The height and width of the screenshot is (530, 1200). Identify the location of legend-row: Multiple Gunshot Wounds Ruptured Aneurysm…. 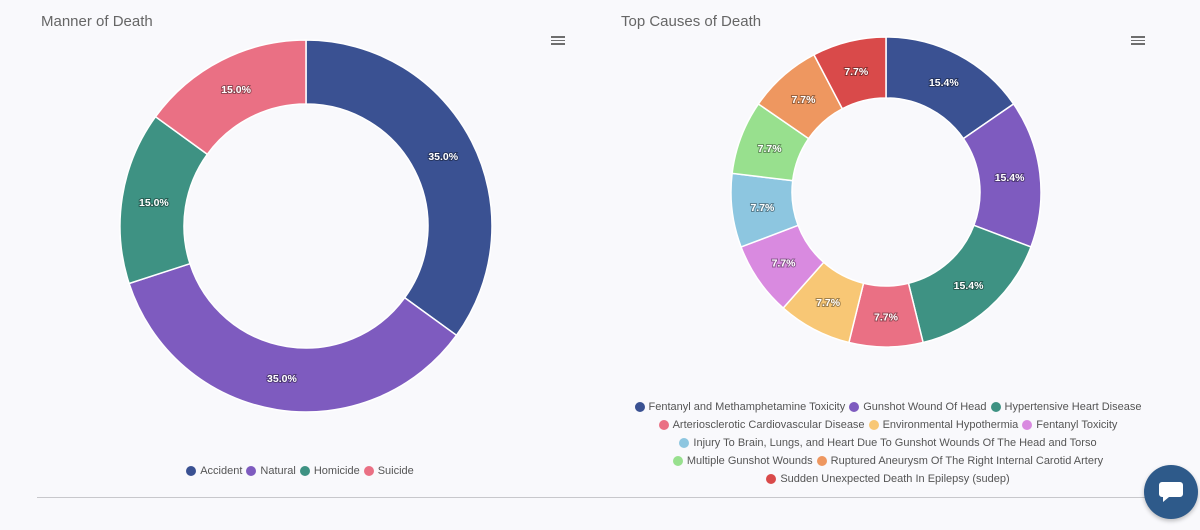
(888, 462).